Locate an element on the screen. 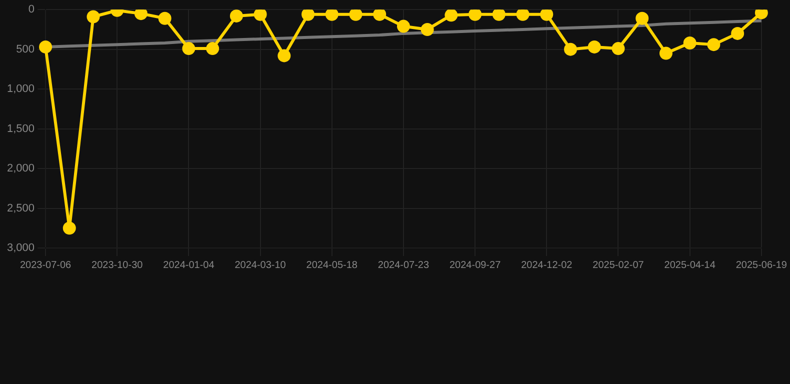 This screenshot has width=790, height=384. y-tick-label: 2,500 is located at coordinates (20, 208).